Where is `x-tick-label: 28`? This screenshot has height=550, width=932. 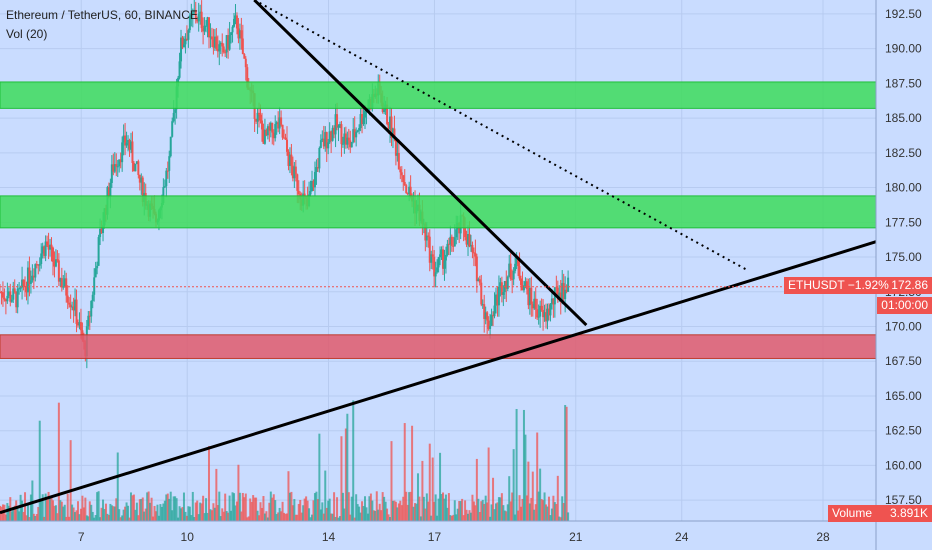 x-tick-label: 28 is located at coordinates (823, 537).